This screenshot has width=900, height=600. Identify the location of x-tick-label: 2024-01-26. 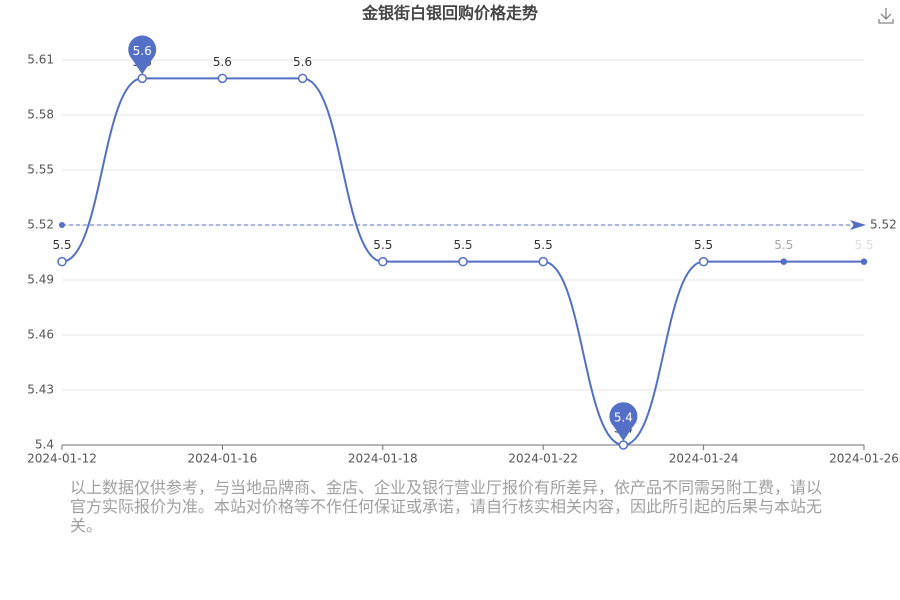
(864, 459).